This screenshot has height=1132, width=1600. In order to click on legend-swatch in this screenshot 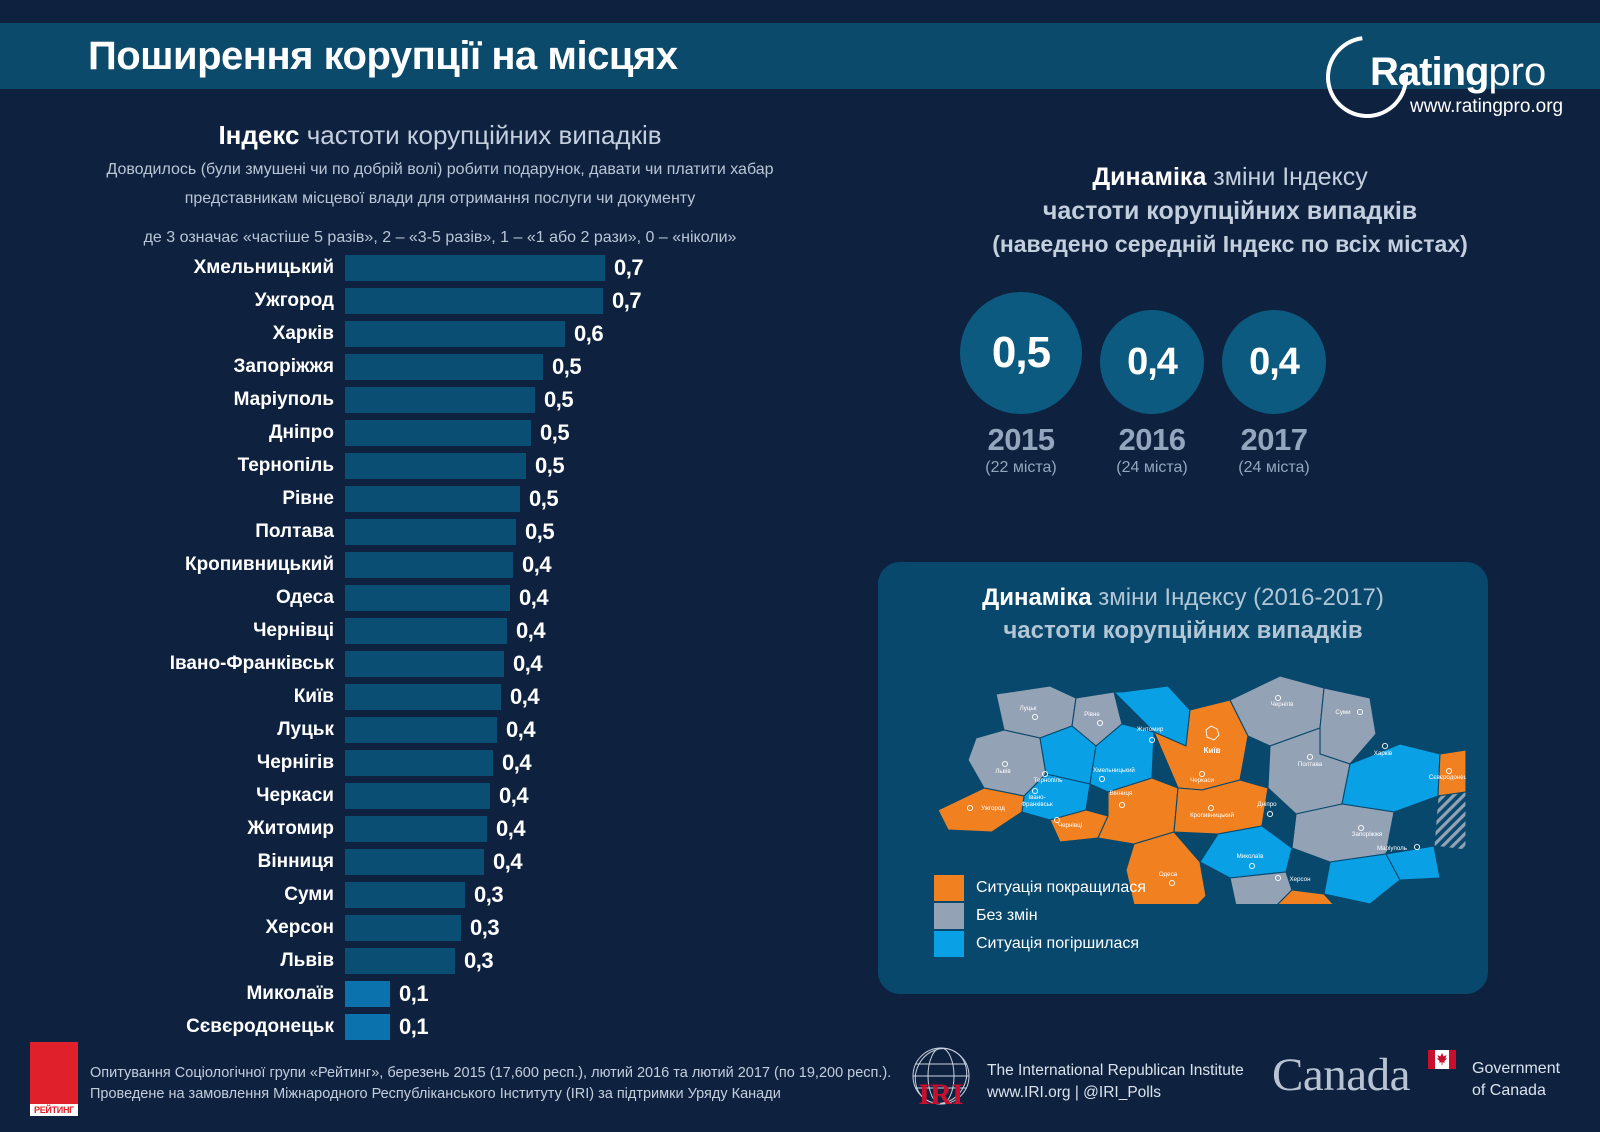, I will do `click(949, 944)`.